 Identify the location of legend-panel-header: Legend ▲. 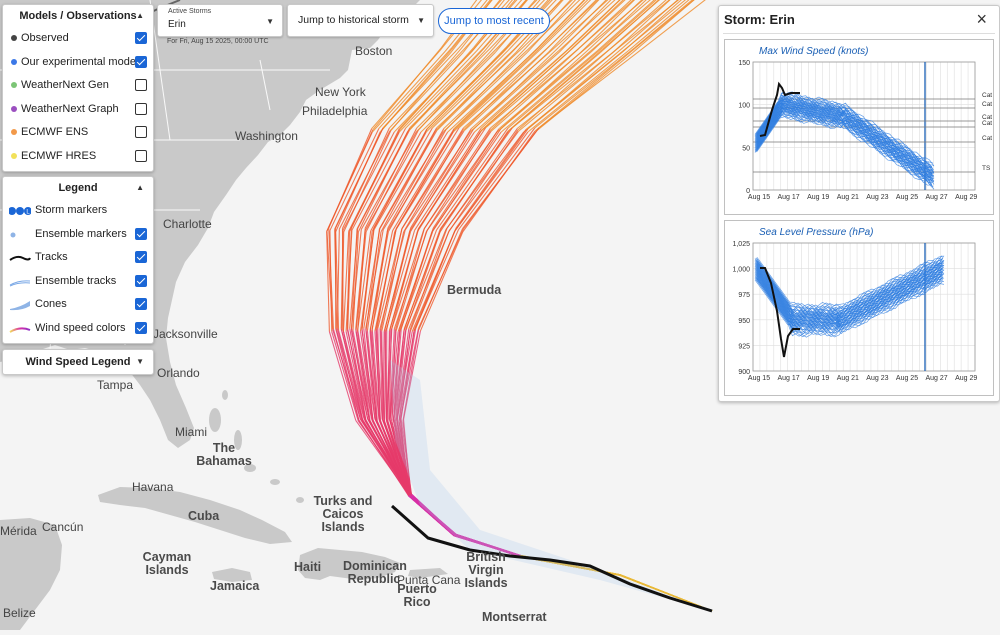
(78, 188).